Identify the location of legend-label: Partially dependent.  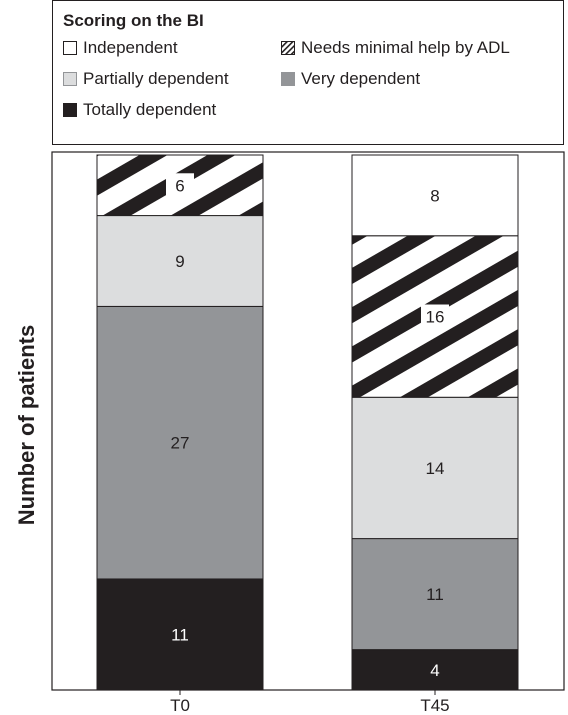
(156, 78).